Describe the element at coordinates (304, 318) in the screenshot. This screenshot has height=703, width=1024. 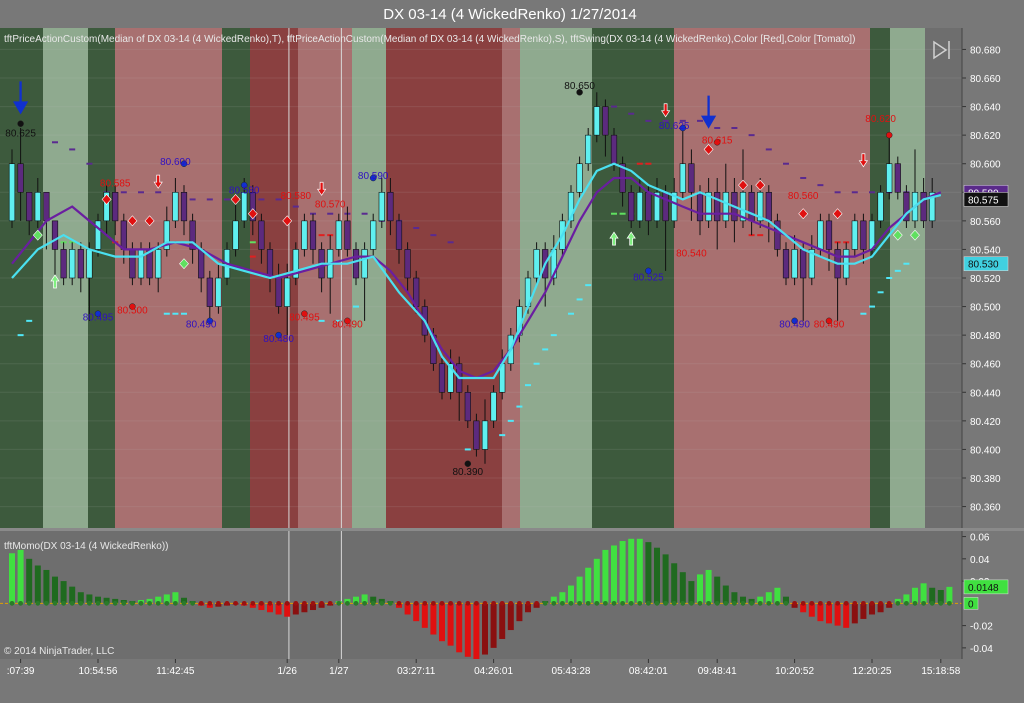
I see `swing-price-label: 80.495` at that location.